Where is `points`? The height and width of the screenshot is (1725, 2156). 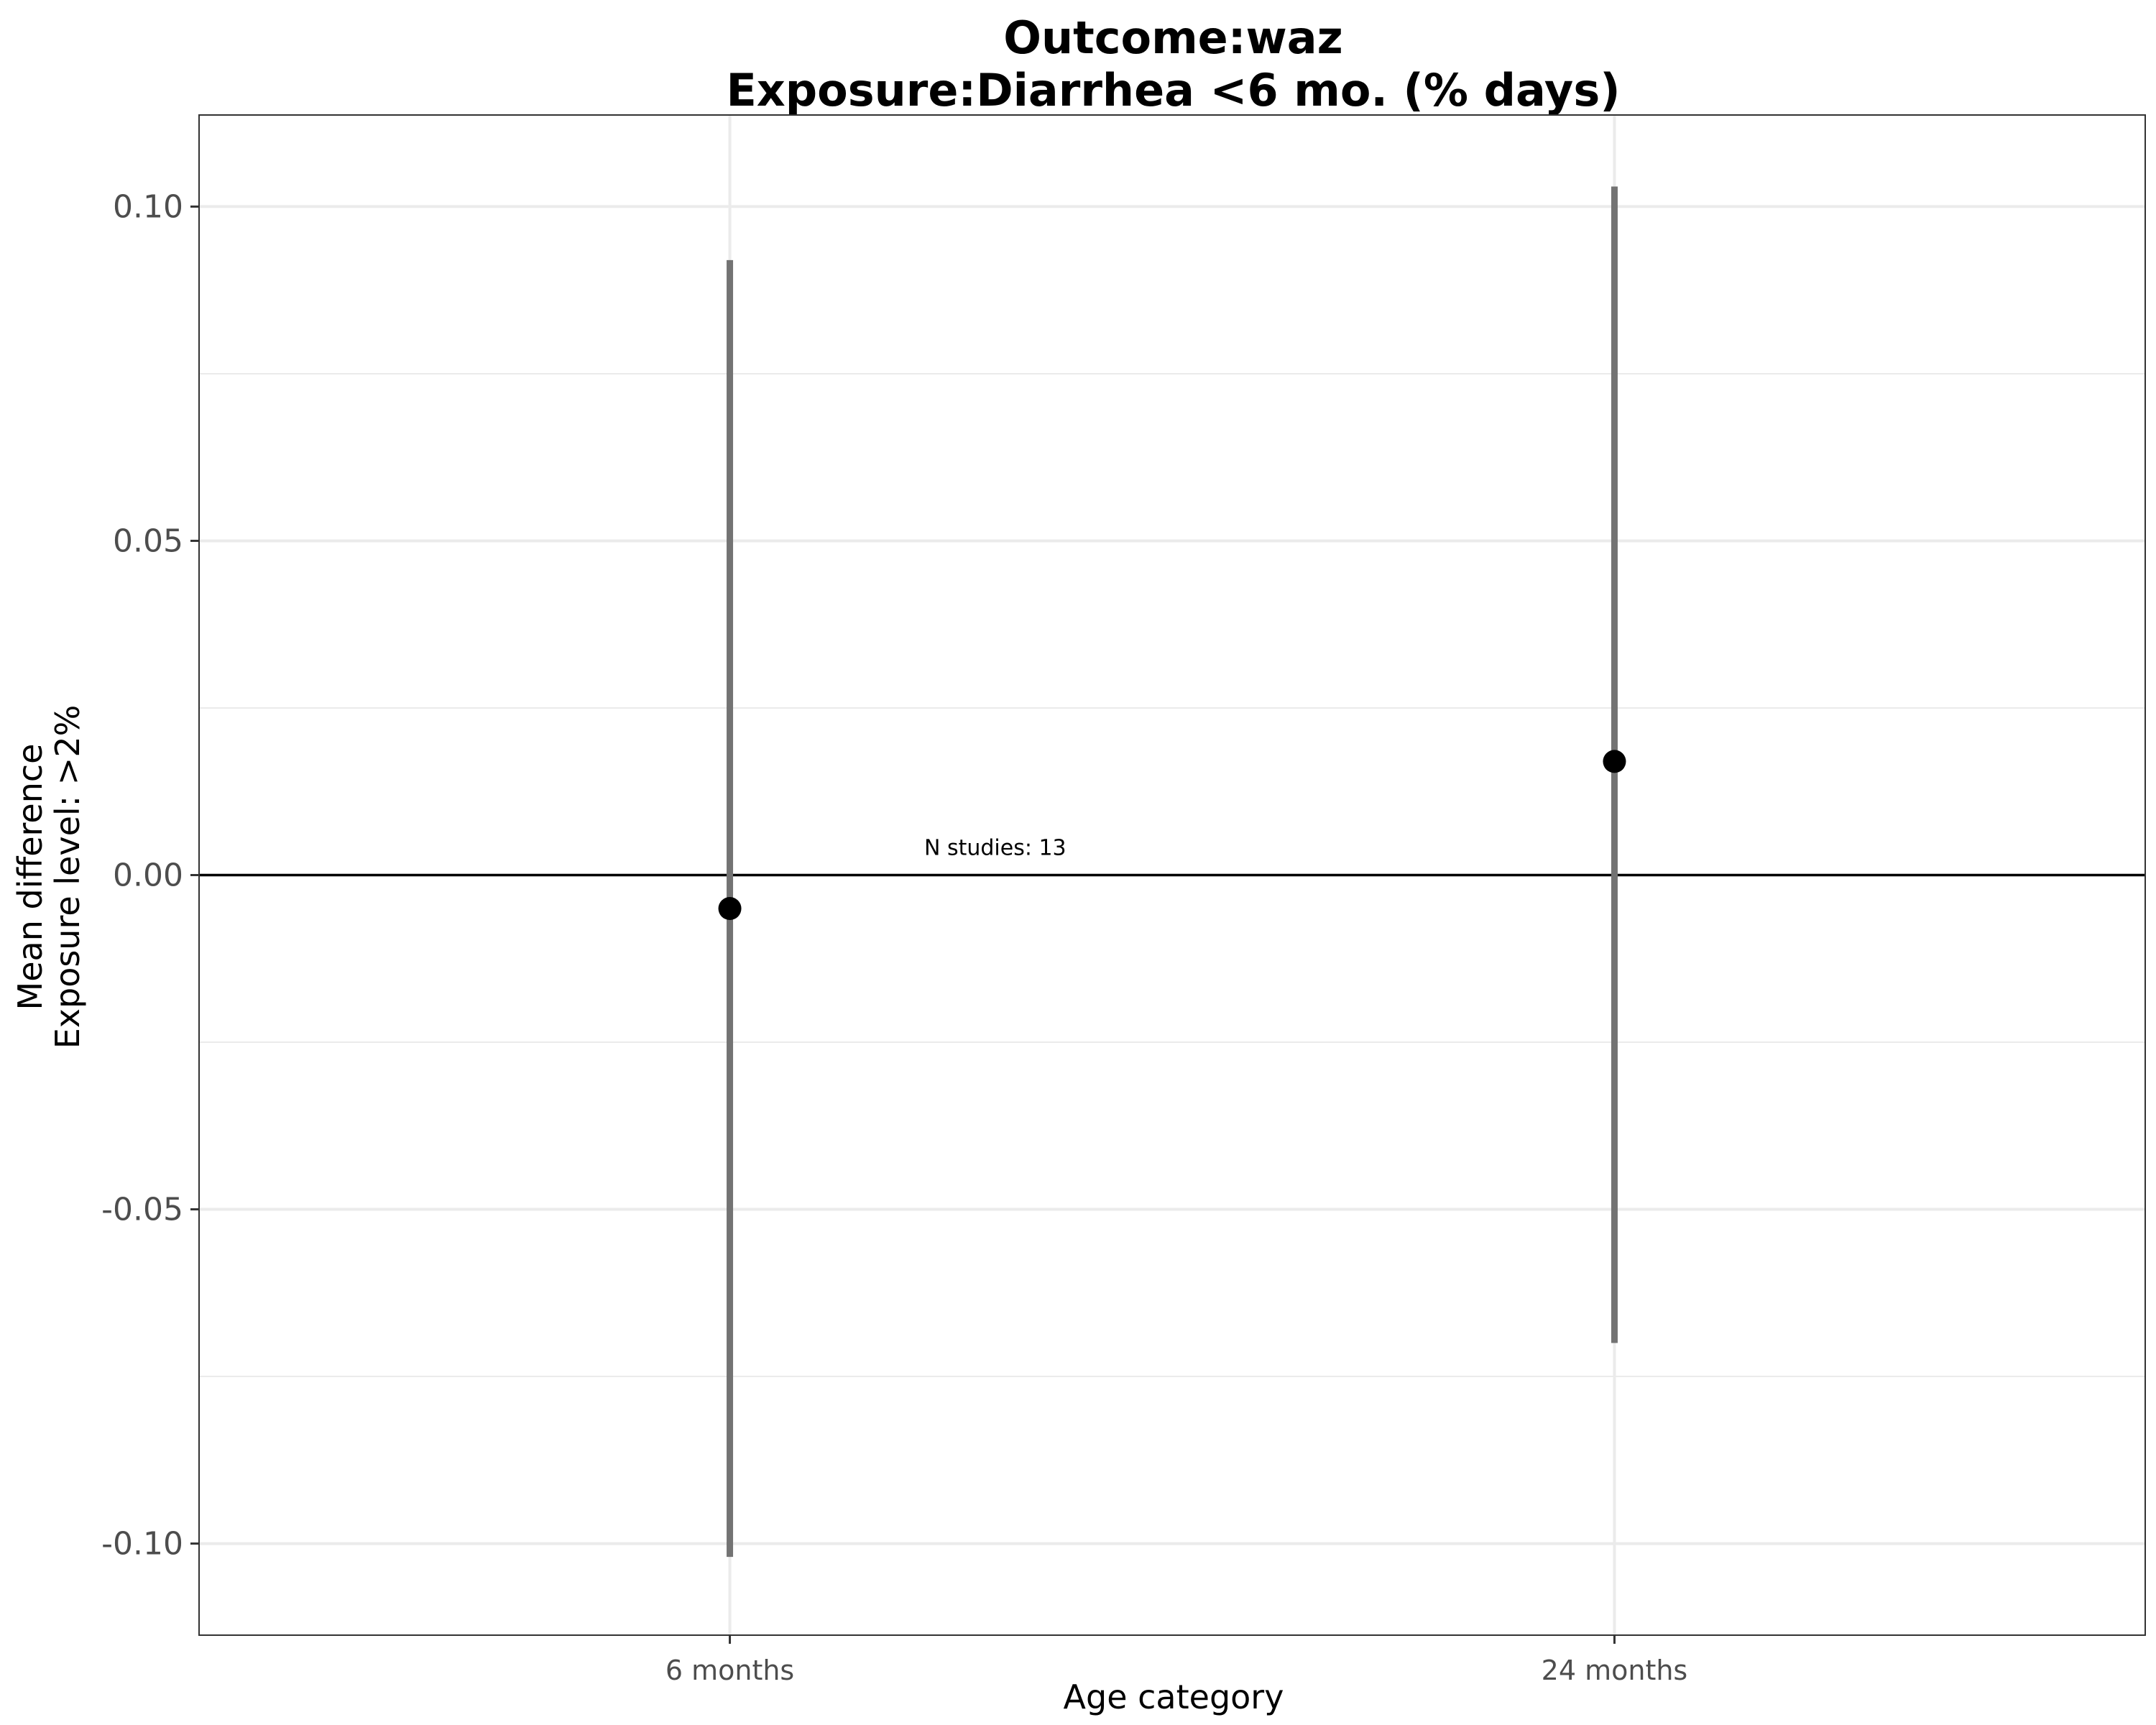
points is located at coordinates (1172, 835).